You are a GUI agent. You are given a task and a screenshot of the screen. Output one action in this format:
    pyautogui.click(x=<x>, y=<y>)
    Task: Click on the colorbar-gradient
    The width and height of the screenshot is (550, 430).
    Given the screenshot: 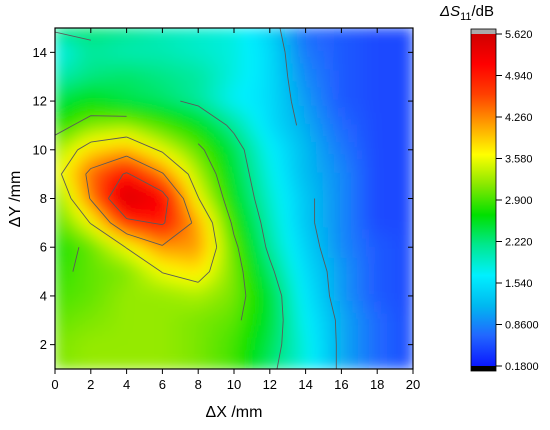 What is the action you would take?
    pyautogui.click(x=483, y=200)
    